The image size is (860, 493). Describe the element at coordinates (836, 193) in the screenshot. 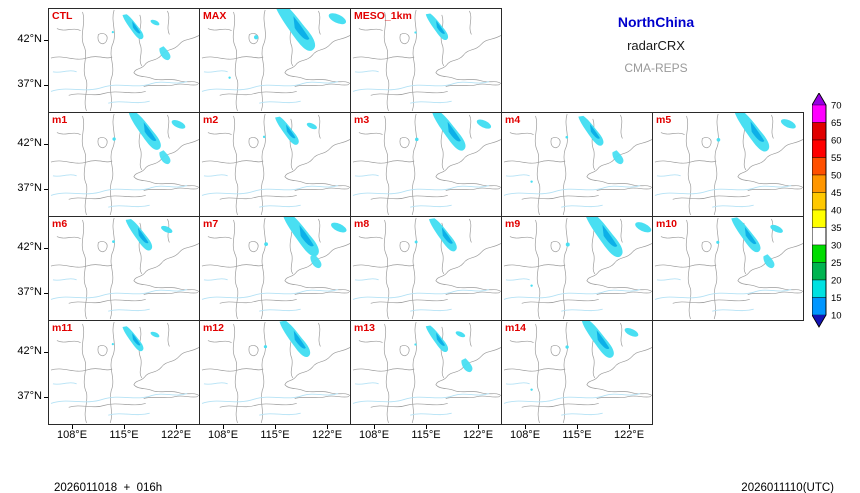

I see `colorbar-tick-label: 45` at that location.